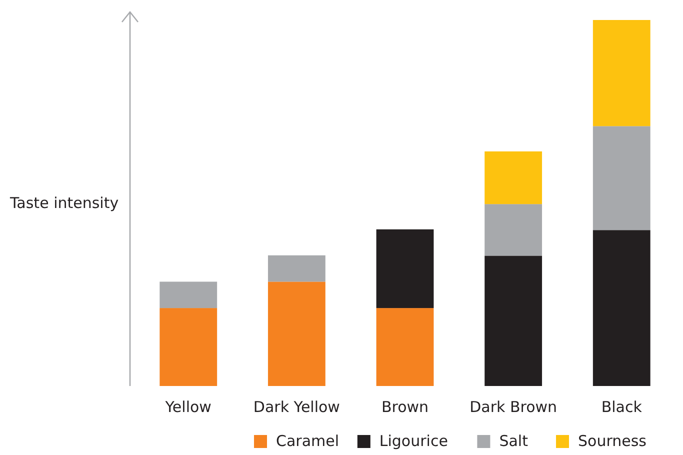  Describe the element at coordinates (514, 407) in the screenshot. I see `x-tick-label: Dark Brown` at that location.